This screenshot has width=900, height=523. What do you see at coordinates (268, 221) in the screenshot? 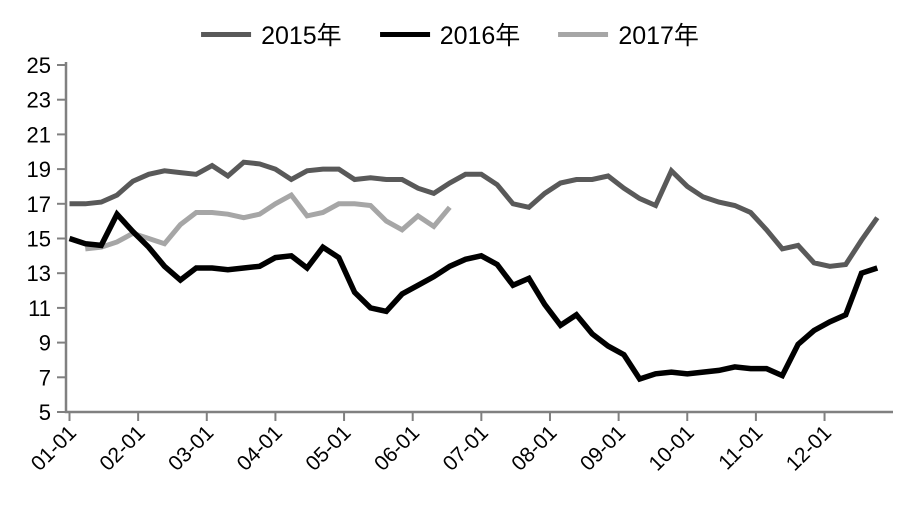
I see `series-line-2017` at bounding box center [268, 221].